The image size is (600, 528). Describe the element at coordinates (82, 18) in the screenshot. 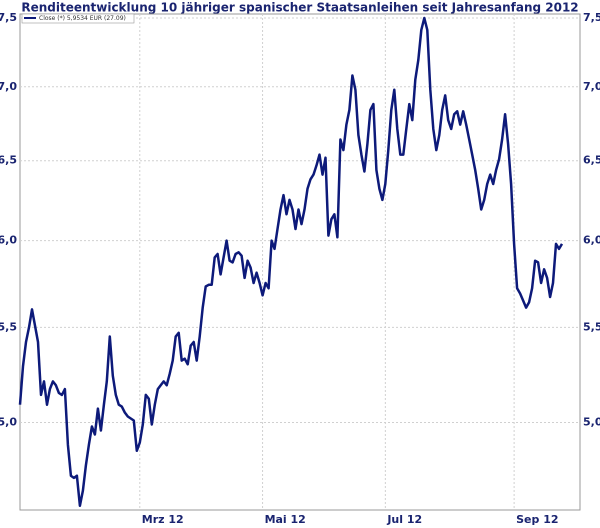

I see `legend-label: Close (*) 5,9534 EUR (27.09)` at that location.